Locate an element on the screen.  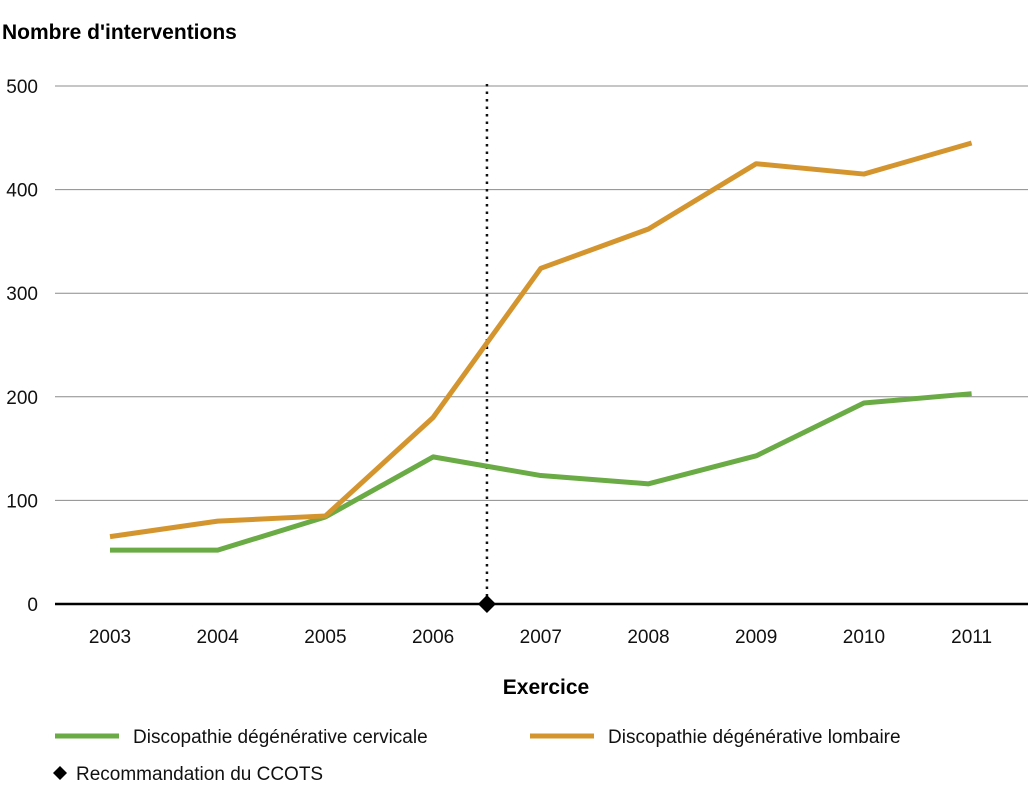
legend-label-recommendation: Recommandation du CCOTS is located at coordinates (199, 774).